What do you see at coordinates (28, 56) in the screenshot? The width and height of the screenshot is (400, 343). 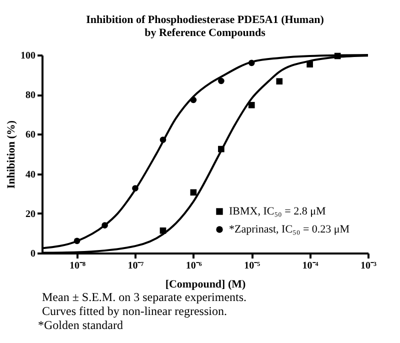 I see `y-tick-label: 100` at bounding box center [28, 56].